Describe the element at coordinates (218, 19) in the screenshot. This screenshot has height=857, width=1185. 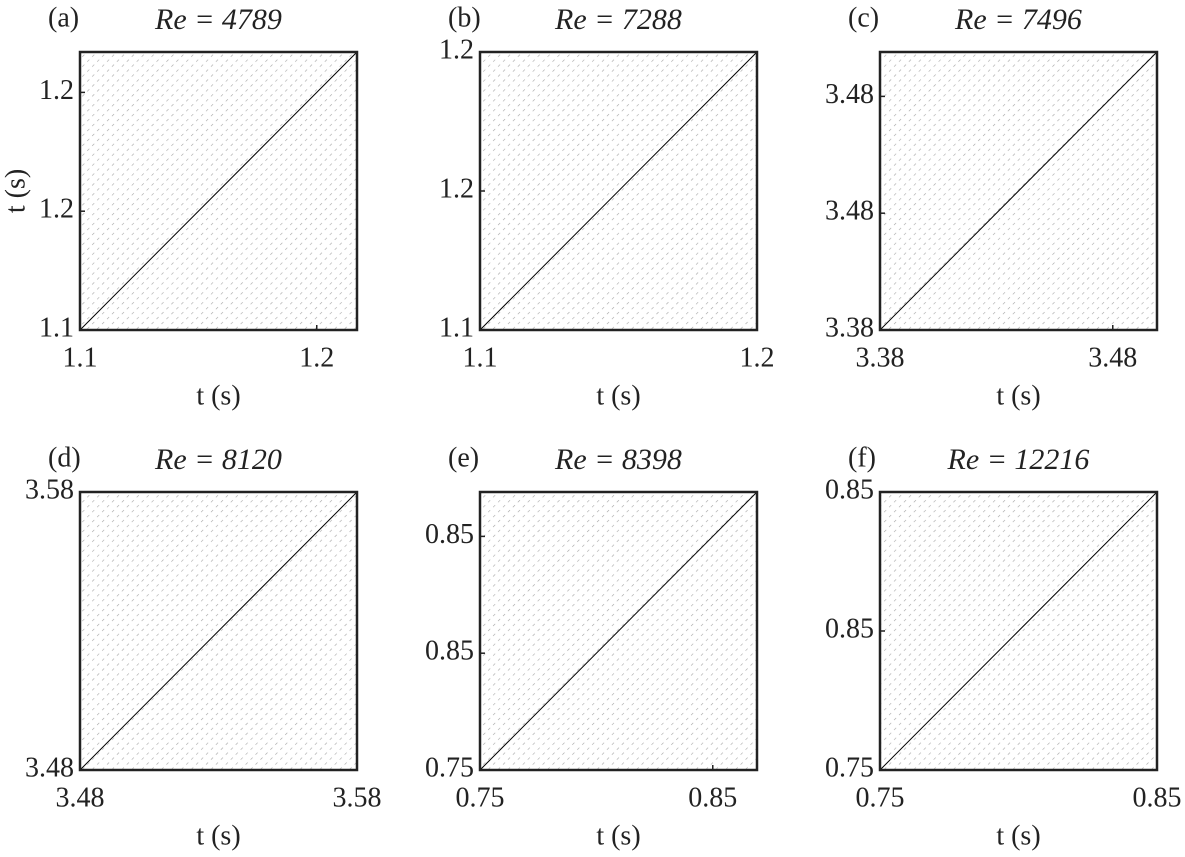
I see `title: Re = 4789` at that location.